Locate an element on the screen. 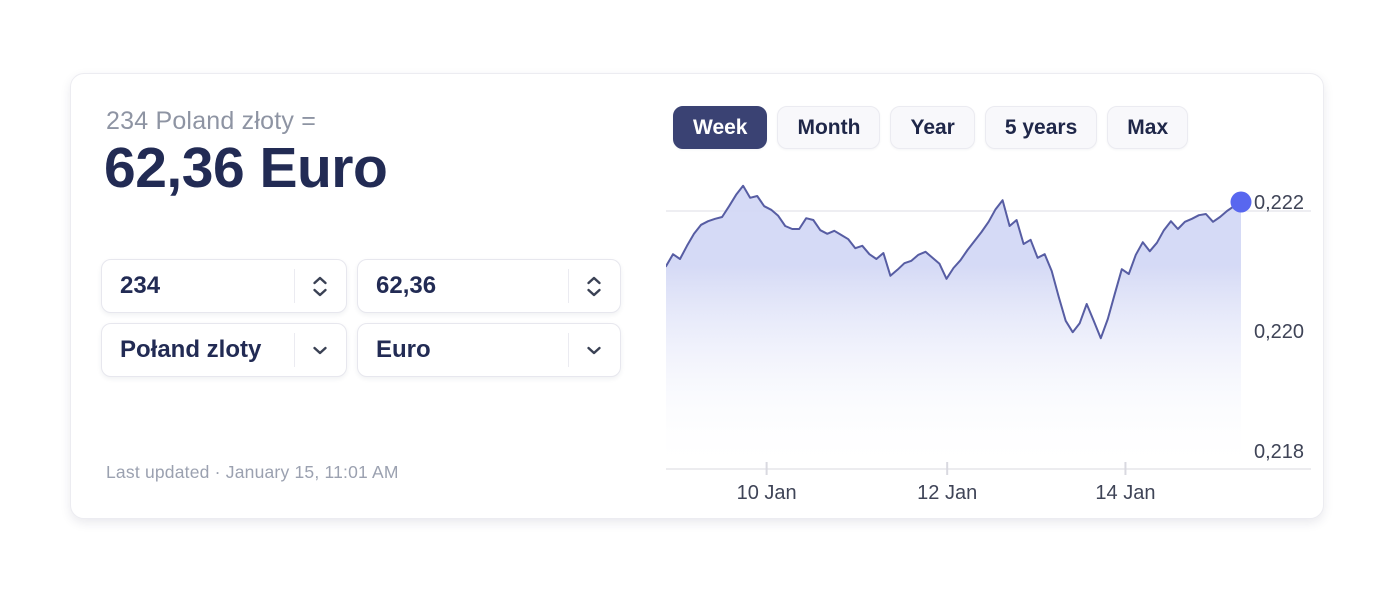 The height and width of the screenshot is (600, 1400). currency-from-dropdown-toggle is located at coordinates (320, 350).